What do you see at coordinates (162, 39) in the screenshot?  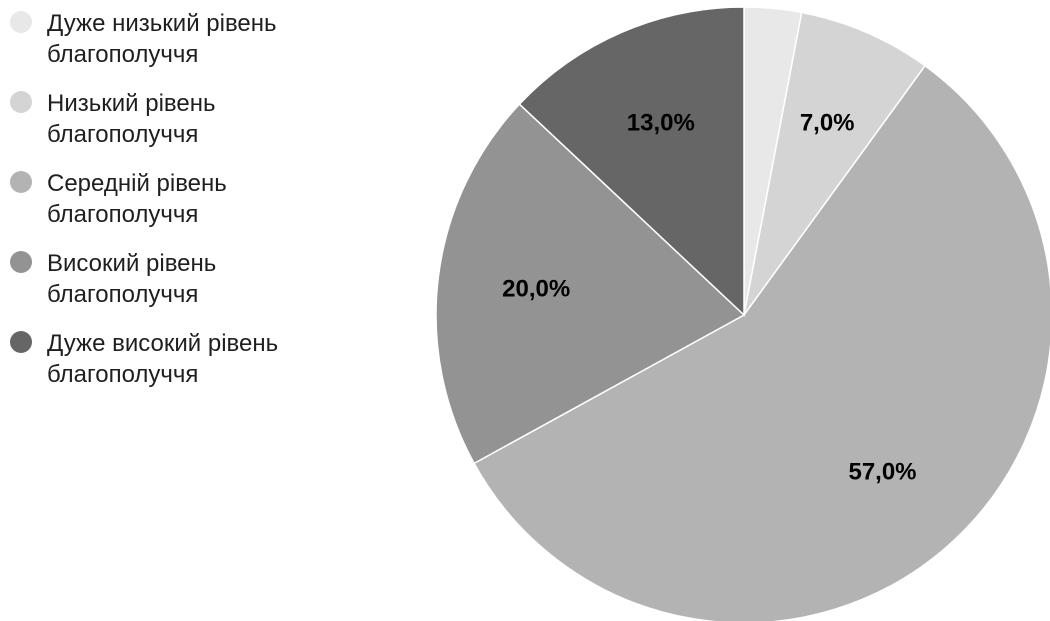 I see `legend-label-very-low: Дуже низький рівень благополуччя` at bounding box center [162, 39].